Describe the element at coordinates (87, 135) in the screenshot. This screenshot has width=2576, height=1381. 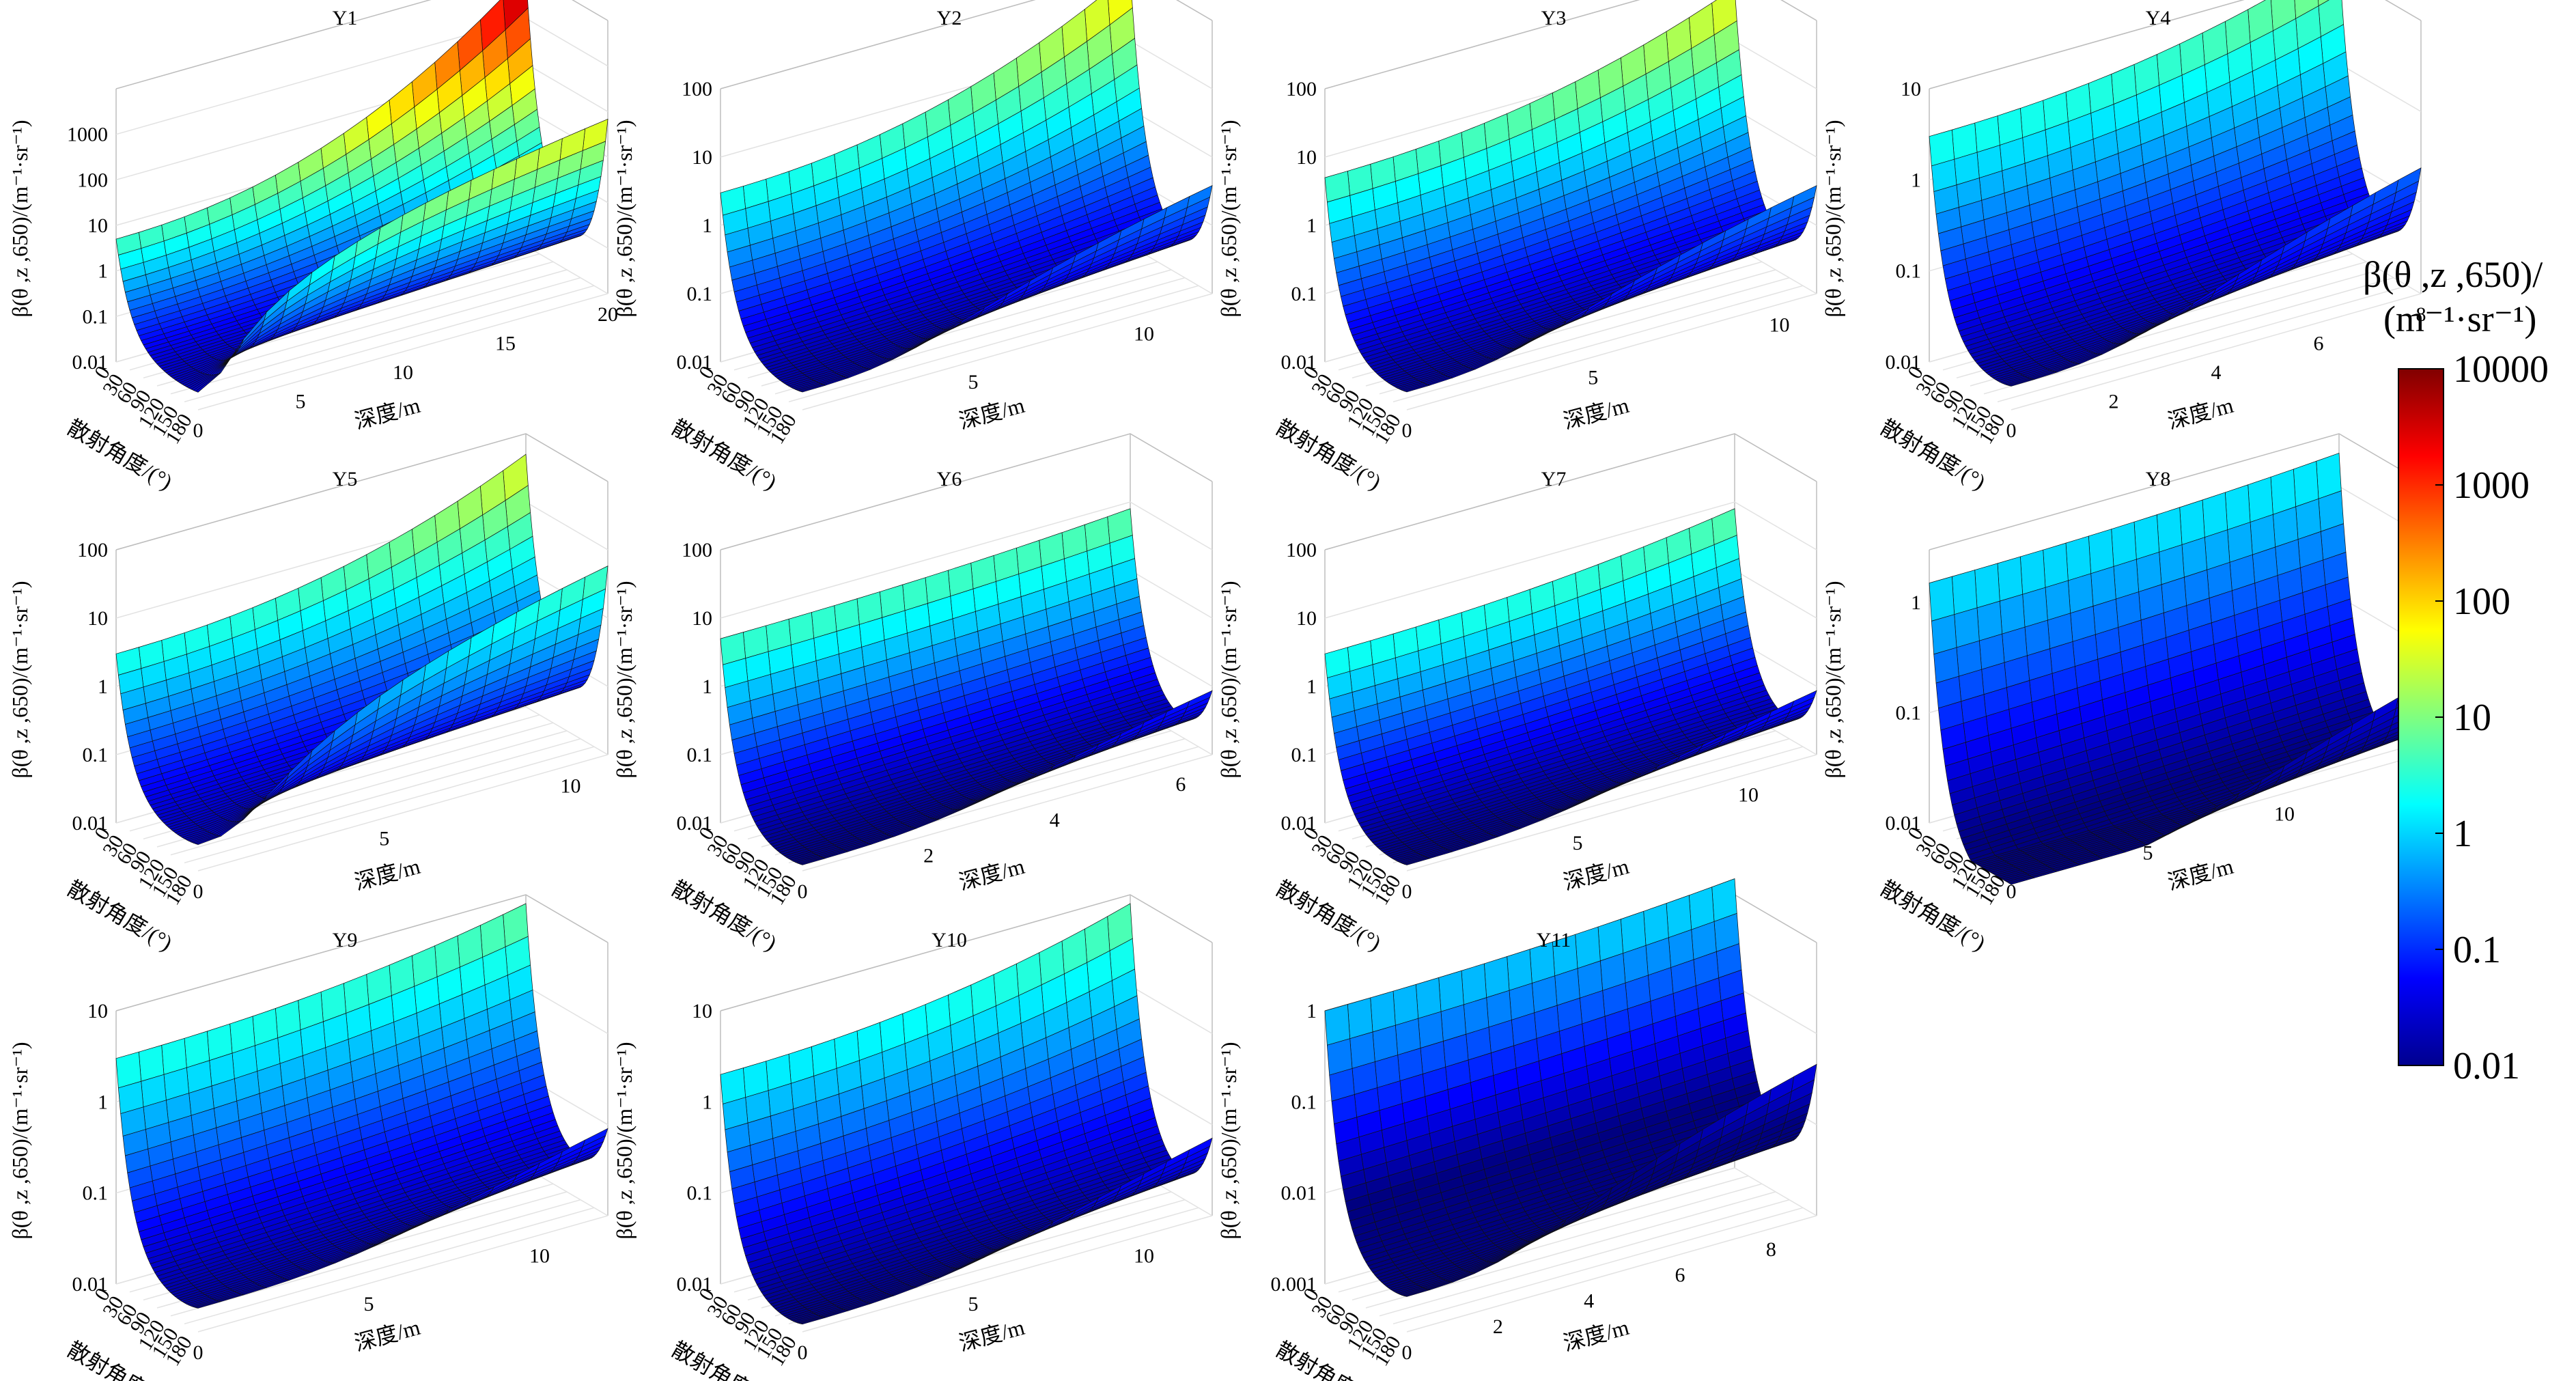
I see `z-tick-label: 1000` at that location.